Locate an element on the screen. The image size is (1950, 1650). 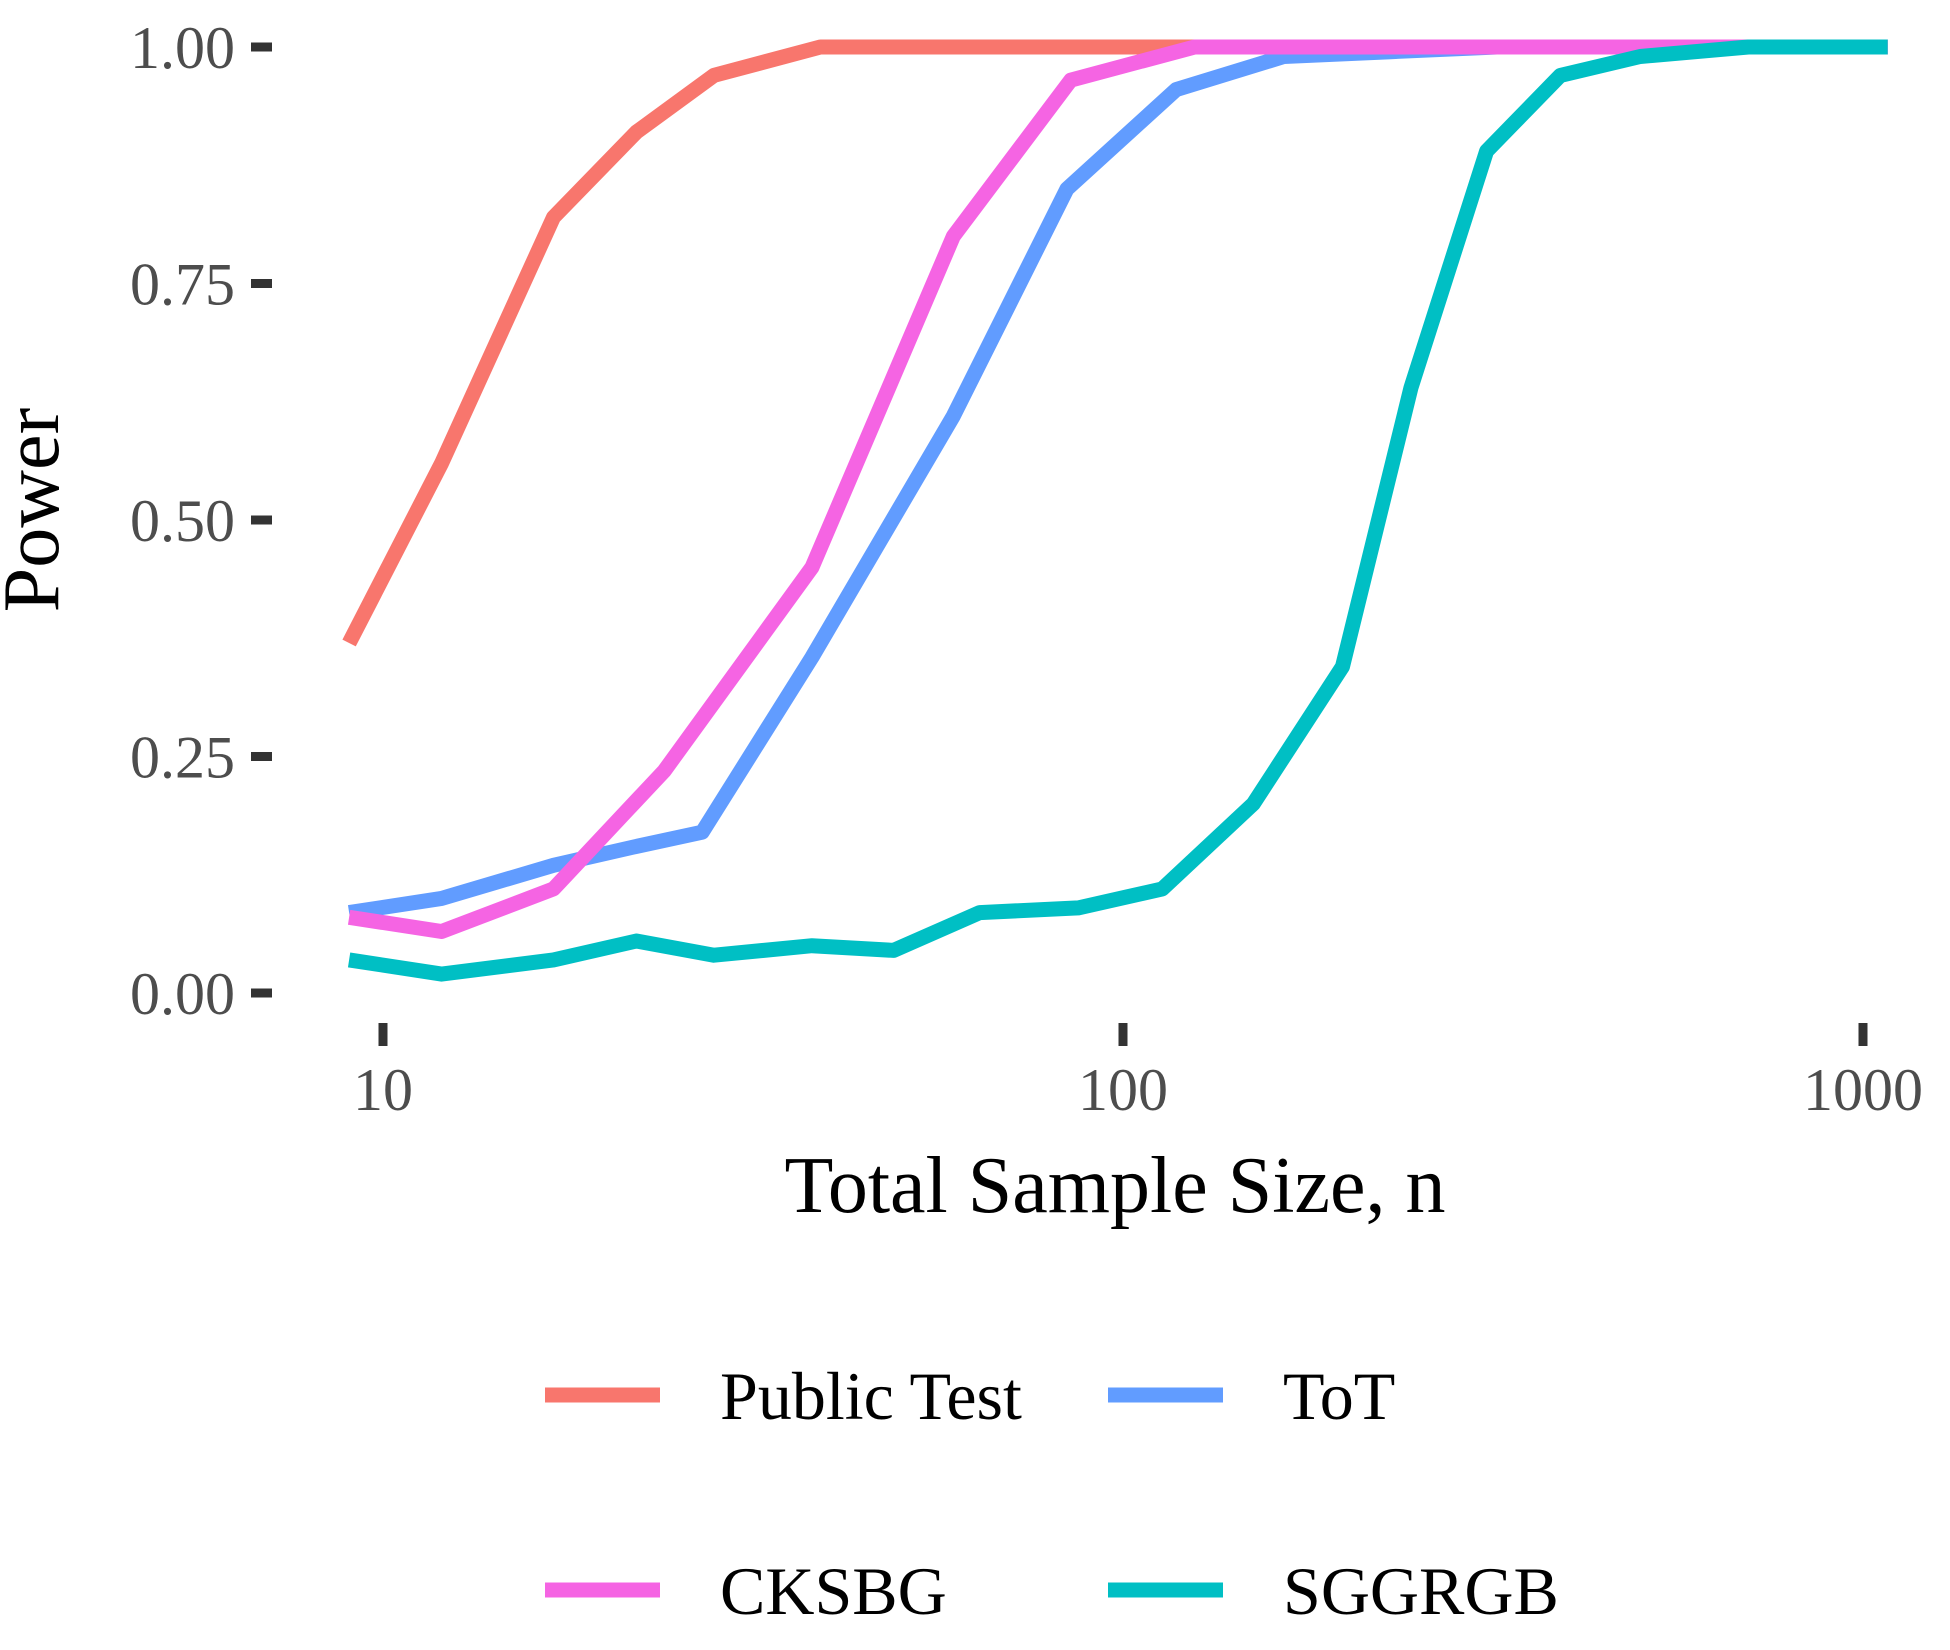
x-tick-label: 10 is located at coordinates (383, 1090).